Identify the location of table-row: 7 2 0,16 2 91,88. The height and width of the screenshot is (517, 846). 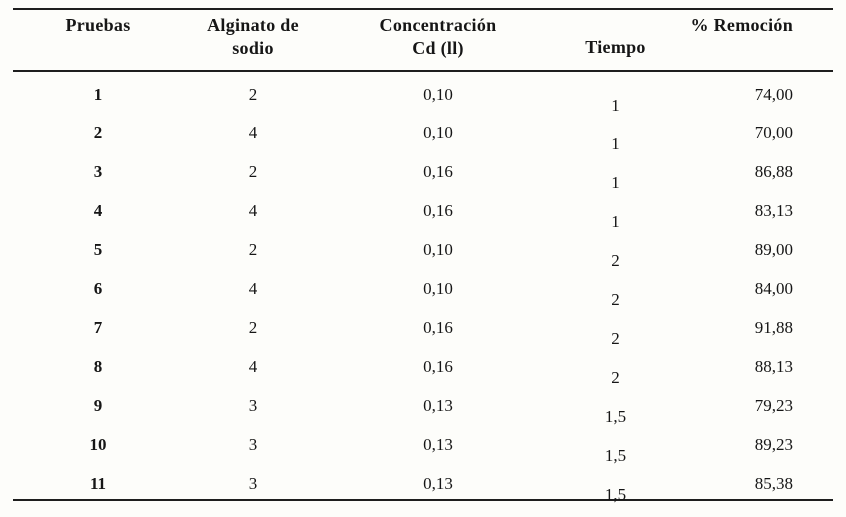
(423, 326).